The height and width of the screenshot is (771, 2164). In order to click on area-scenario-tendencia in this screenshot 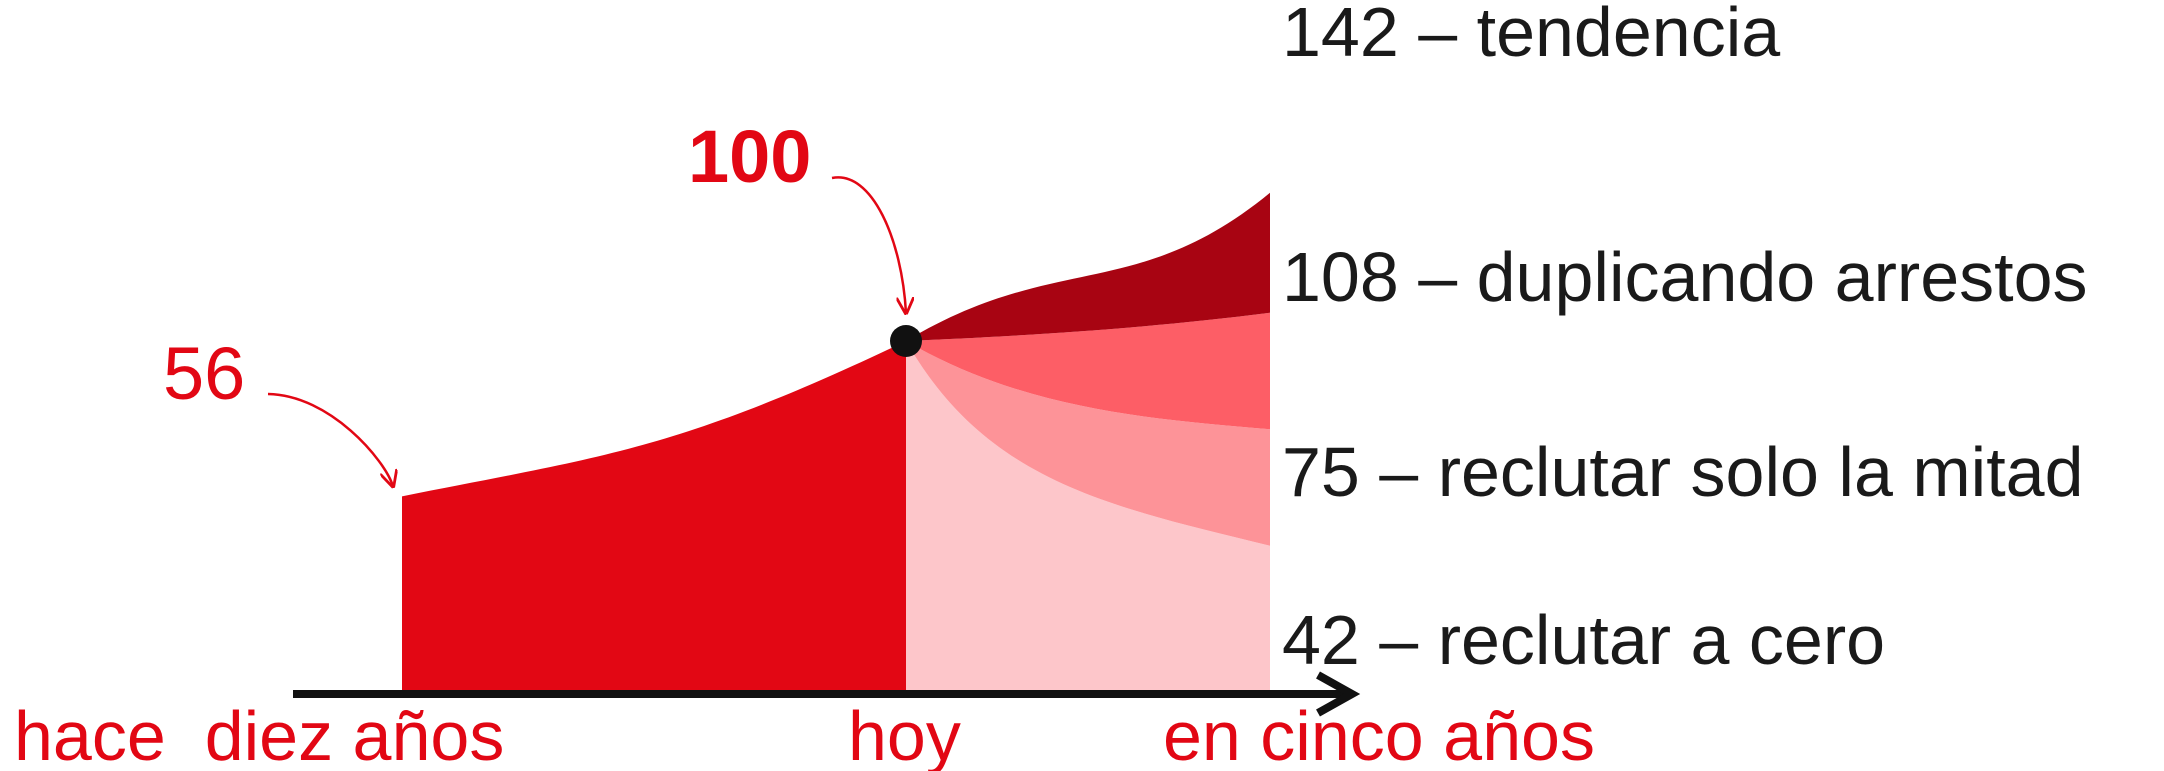, I will do `click(1088, 266)`.